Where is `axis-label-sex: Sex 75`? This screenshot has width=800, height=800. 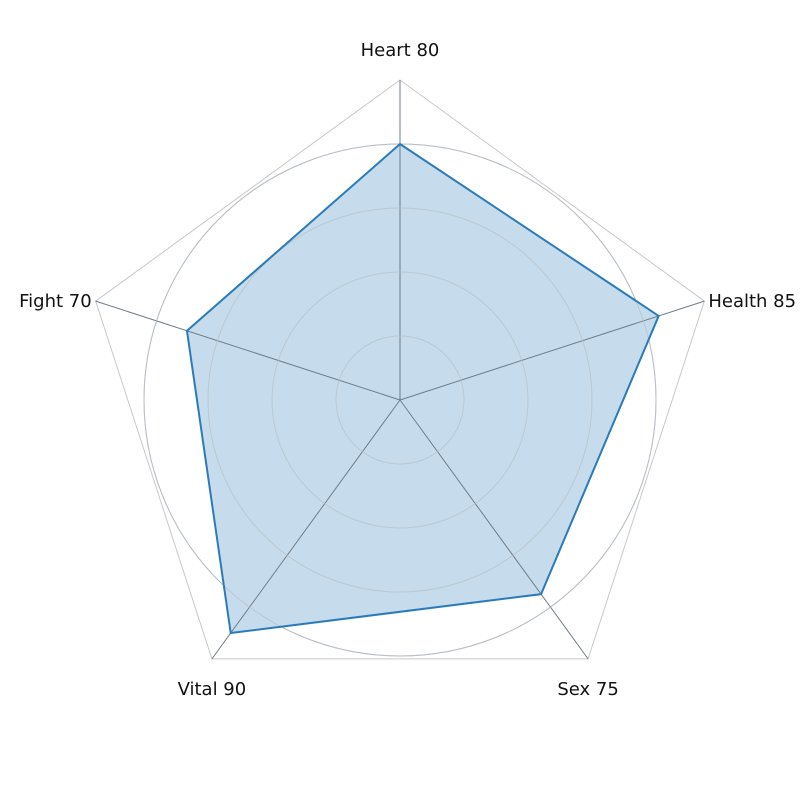
axis-label-sex: Sex 75 is located at coordinates (587, 689).